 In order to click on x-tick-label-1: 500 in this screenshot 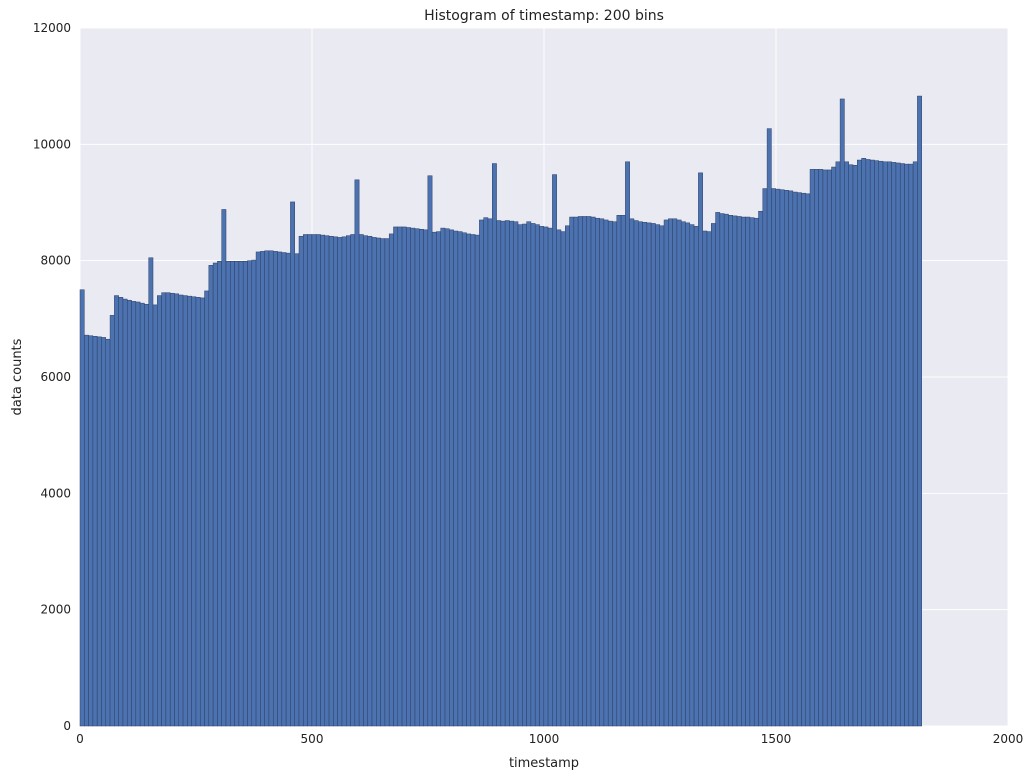, I will do `click(312, 739)`.